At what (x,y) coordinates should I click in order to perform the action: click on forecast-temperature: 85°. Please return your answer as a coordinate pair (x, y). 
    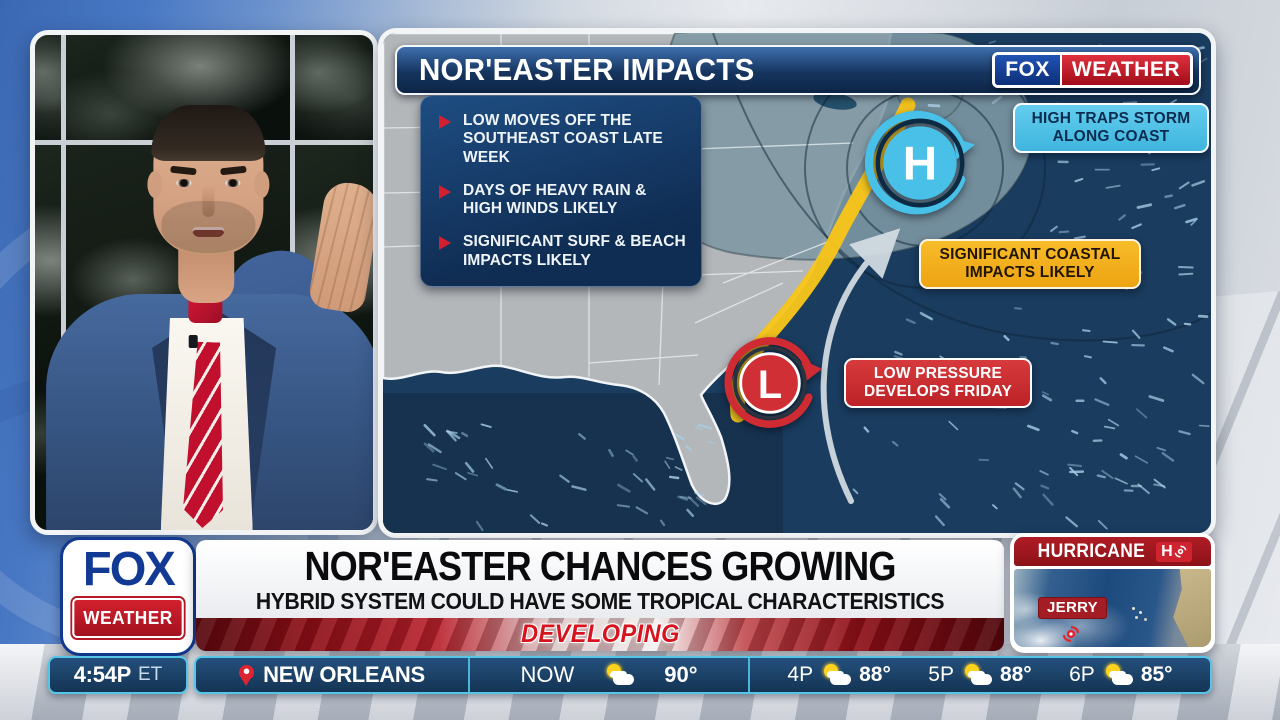
    Looking at the image, I should click on (1156, 674).